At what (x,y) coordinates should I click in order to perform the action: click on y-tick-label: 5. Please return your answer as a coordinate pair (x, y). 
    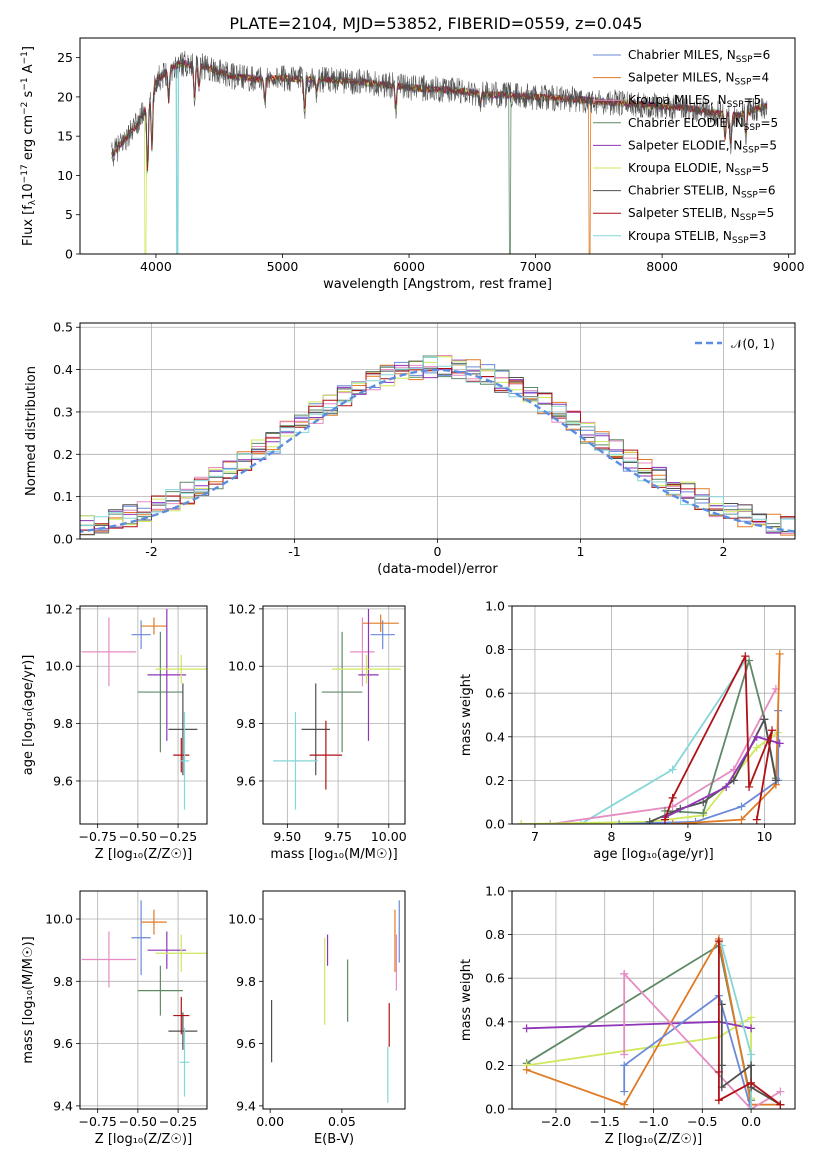
    Looking at the image, I should click on (69, 214).